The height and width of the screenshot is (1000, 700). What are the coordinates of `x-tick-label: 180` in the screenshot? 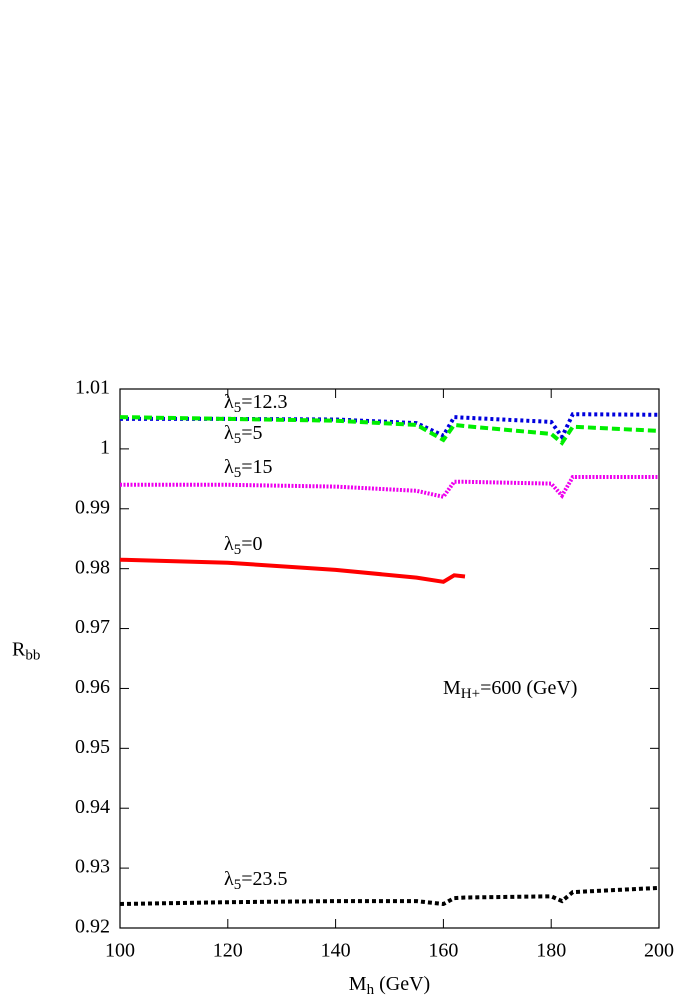 It's located at (551, 951).